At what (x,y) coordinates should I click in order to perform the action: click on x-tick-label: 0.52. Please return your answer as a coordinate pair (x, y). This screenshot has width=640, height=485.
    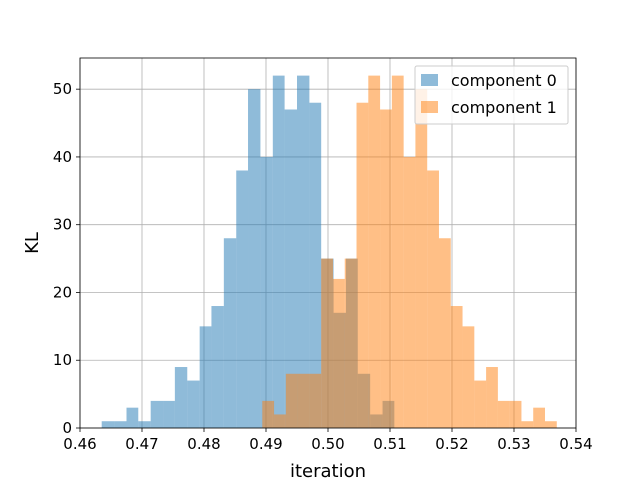
    Looking at the image, I should click on (451, 444).